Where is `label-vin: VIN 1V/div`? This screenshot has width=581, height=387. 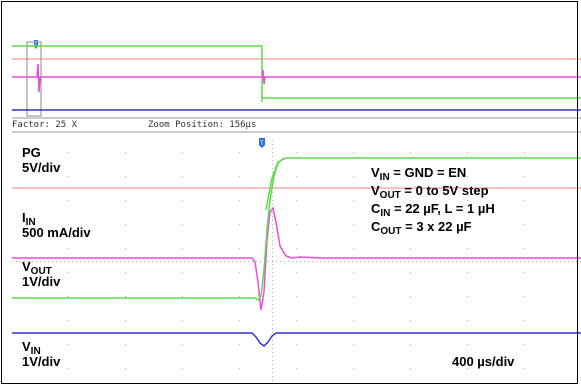 label-vin: VIN 1V/div is located at coordinates (41, 354).